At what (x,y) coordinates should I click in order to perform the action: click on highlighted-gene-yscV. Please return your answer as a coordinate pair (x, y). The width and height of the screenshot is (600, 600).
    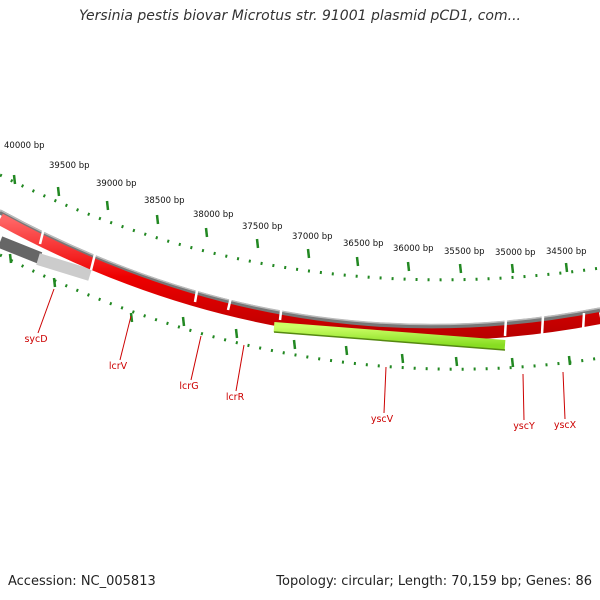
    Looking at the image, I should click on (389, 336).